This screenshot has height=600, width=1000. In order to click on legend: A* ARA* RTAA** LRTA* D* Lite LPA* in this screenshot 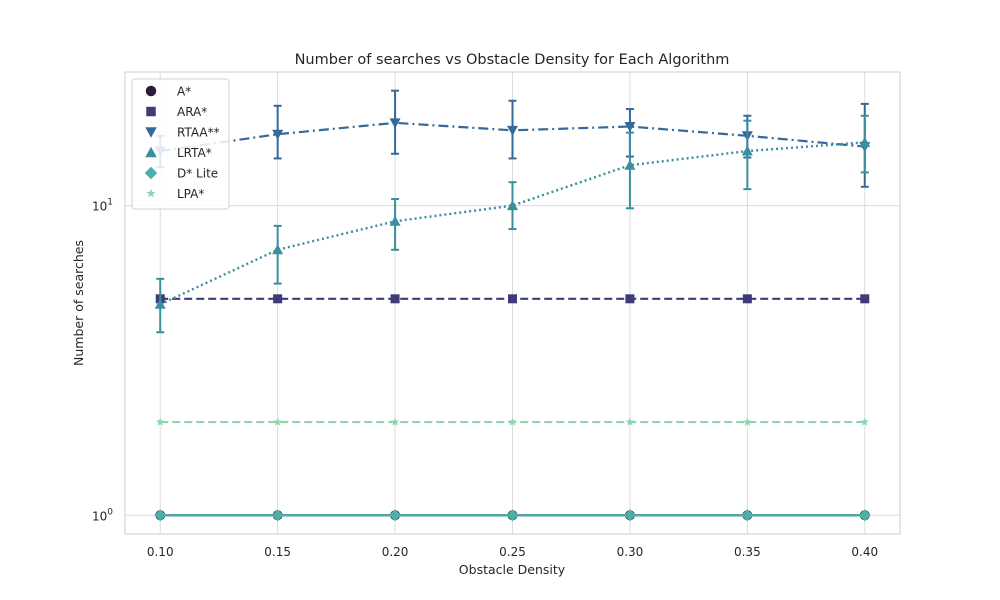, I will do `click(180, 144)`.